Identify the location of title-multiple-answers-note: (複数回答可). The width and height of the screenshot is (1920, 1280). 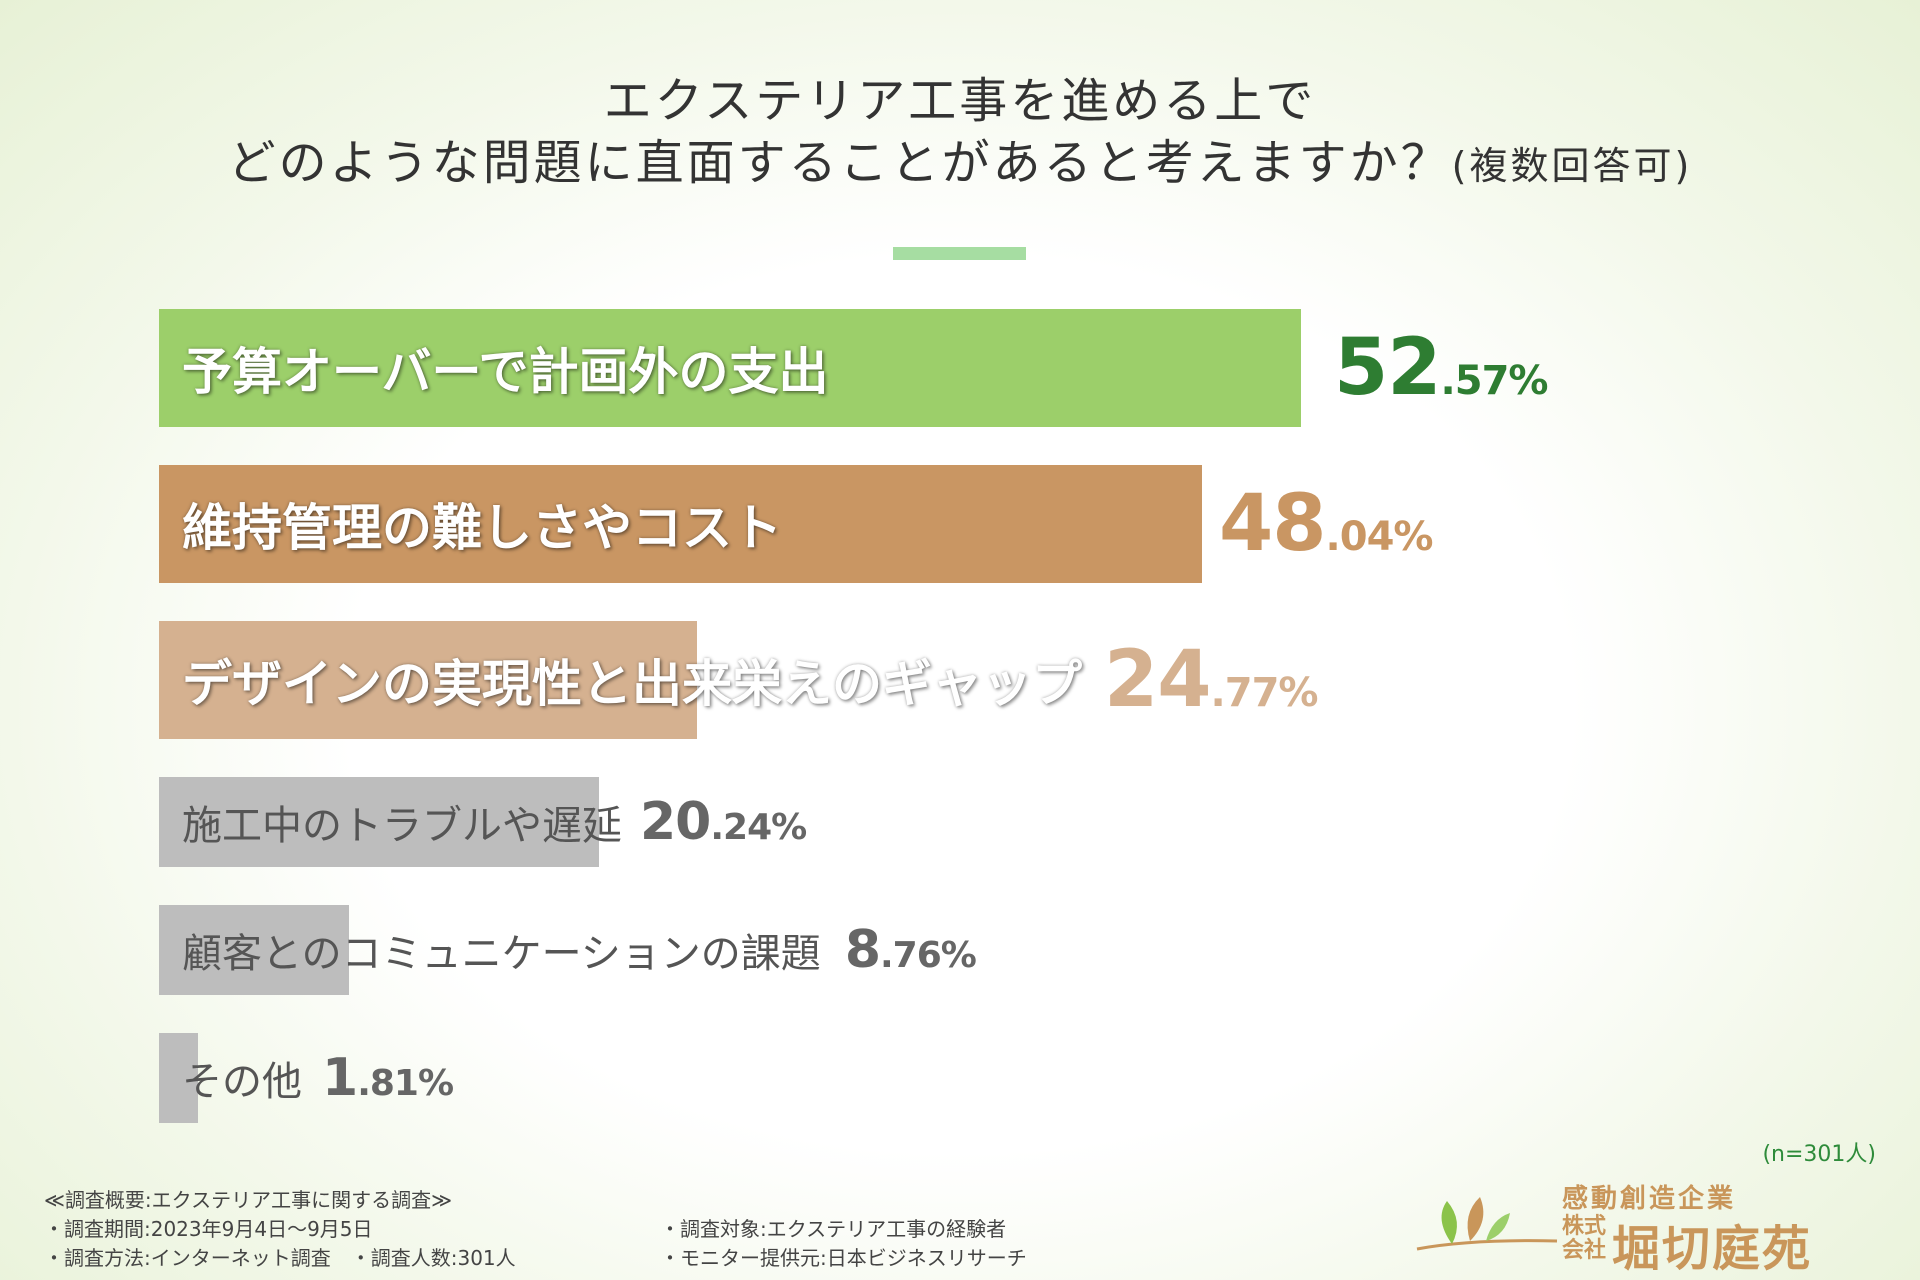
(1572, 166).